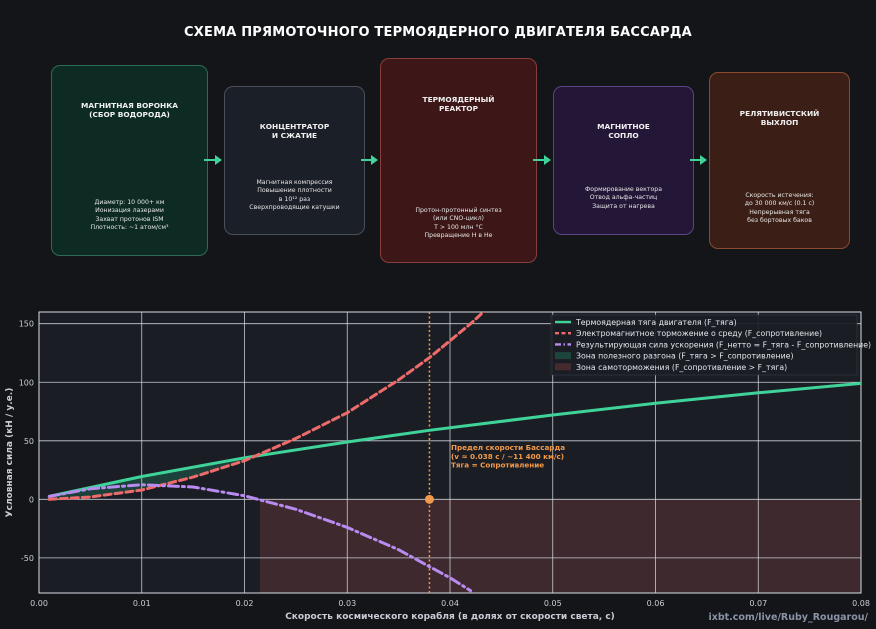 The width and height of the screenshot is (876, 629). I want to click on y-tick-label: 100, so click(26, 382).